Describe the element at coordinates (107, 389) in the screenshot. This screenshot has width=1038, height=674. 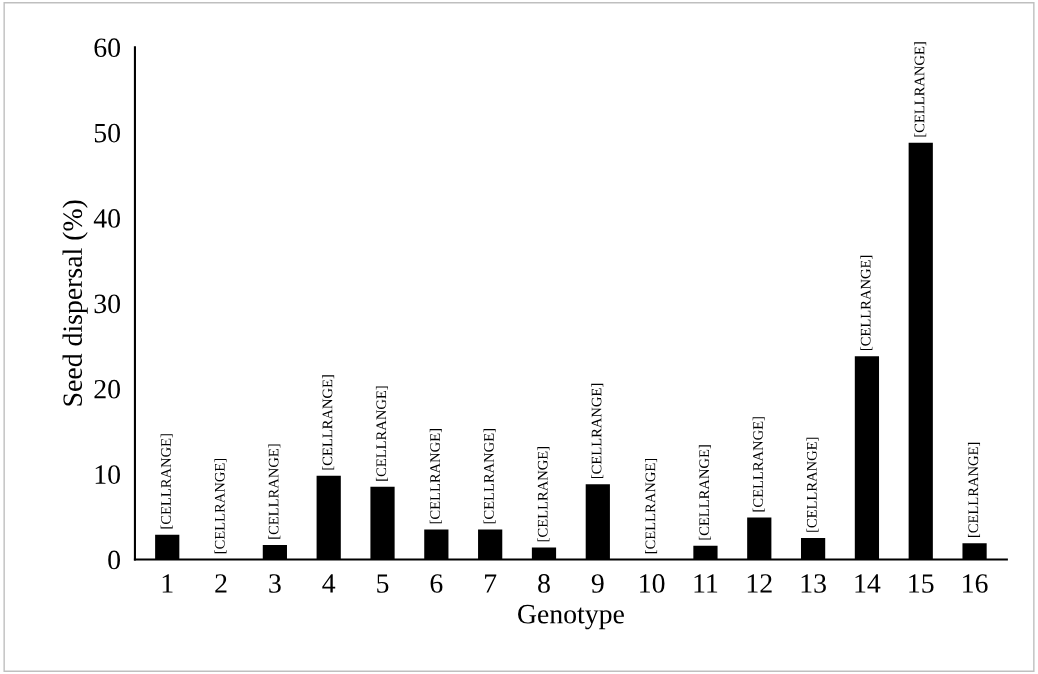
I see `y-tick-label: 20` at that location.